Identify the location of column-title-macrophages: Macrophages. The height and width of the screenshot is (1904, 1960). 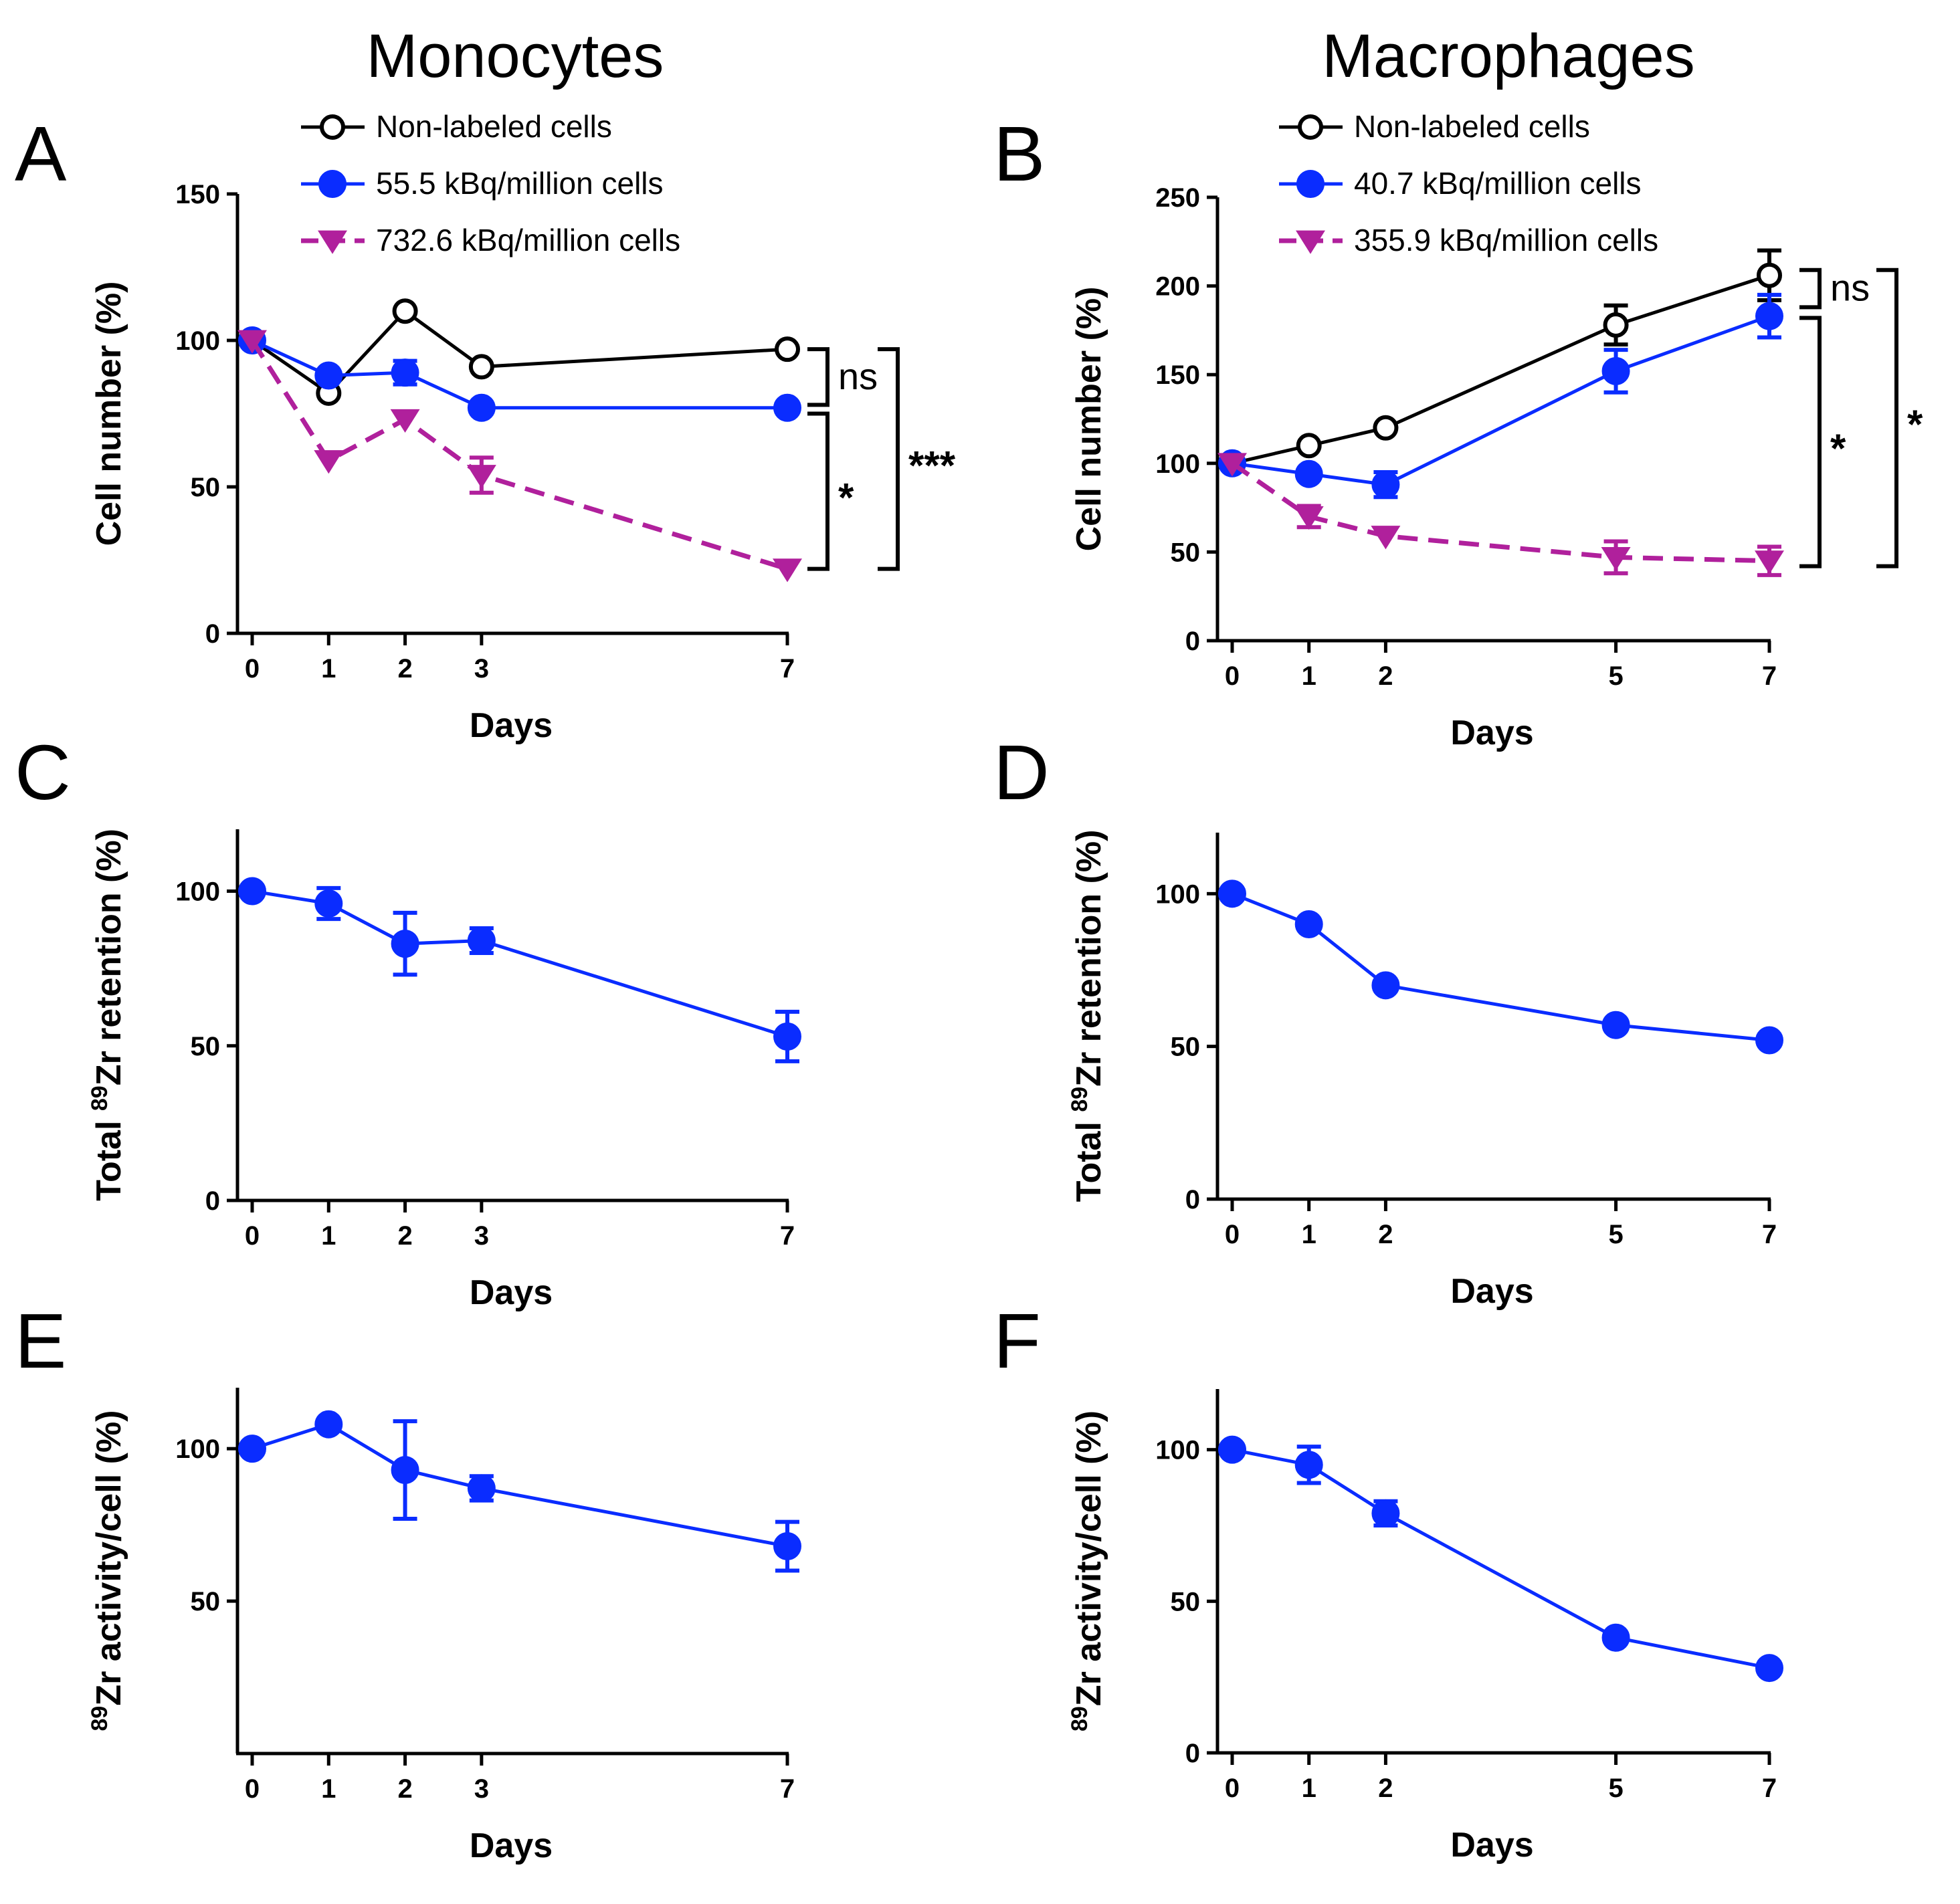
(1508, 56).